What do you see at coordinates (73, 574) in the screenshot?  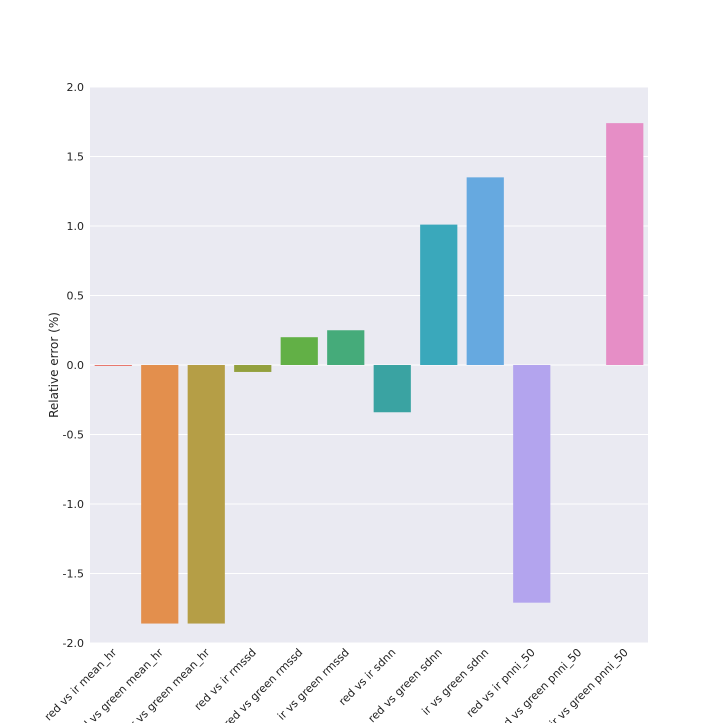 I see `y-tick-label: -1.5` at bounding box center [73, 574].